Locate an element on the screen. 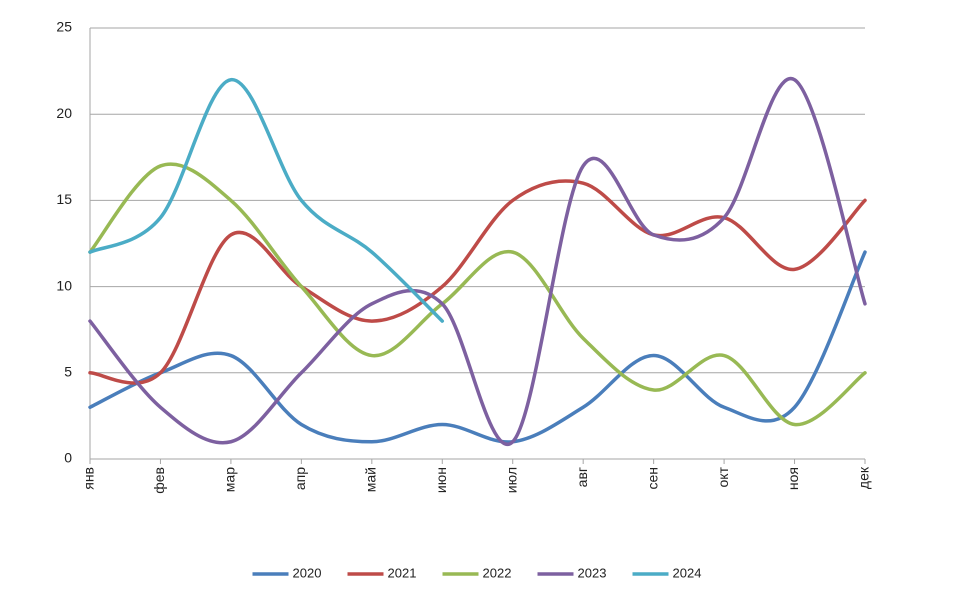  y-tick-label: 15 is located at coordinates (64, 199).